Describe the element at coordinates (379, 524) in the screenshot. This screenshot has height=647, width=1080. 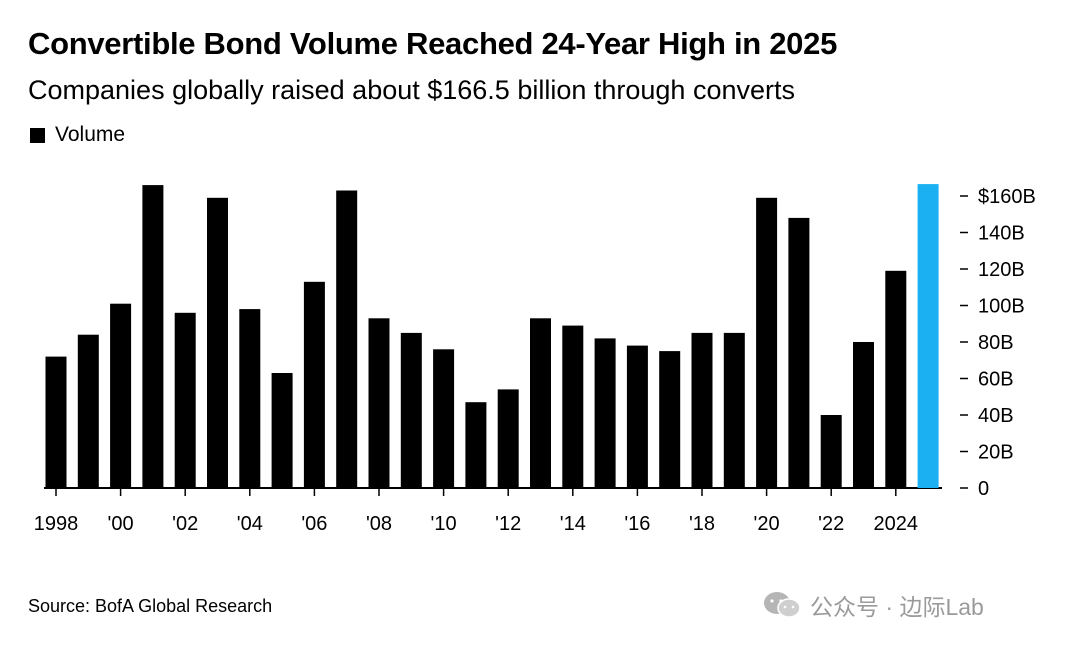
I see `x-tick-label-2008: '08` at that location.